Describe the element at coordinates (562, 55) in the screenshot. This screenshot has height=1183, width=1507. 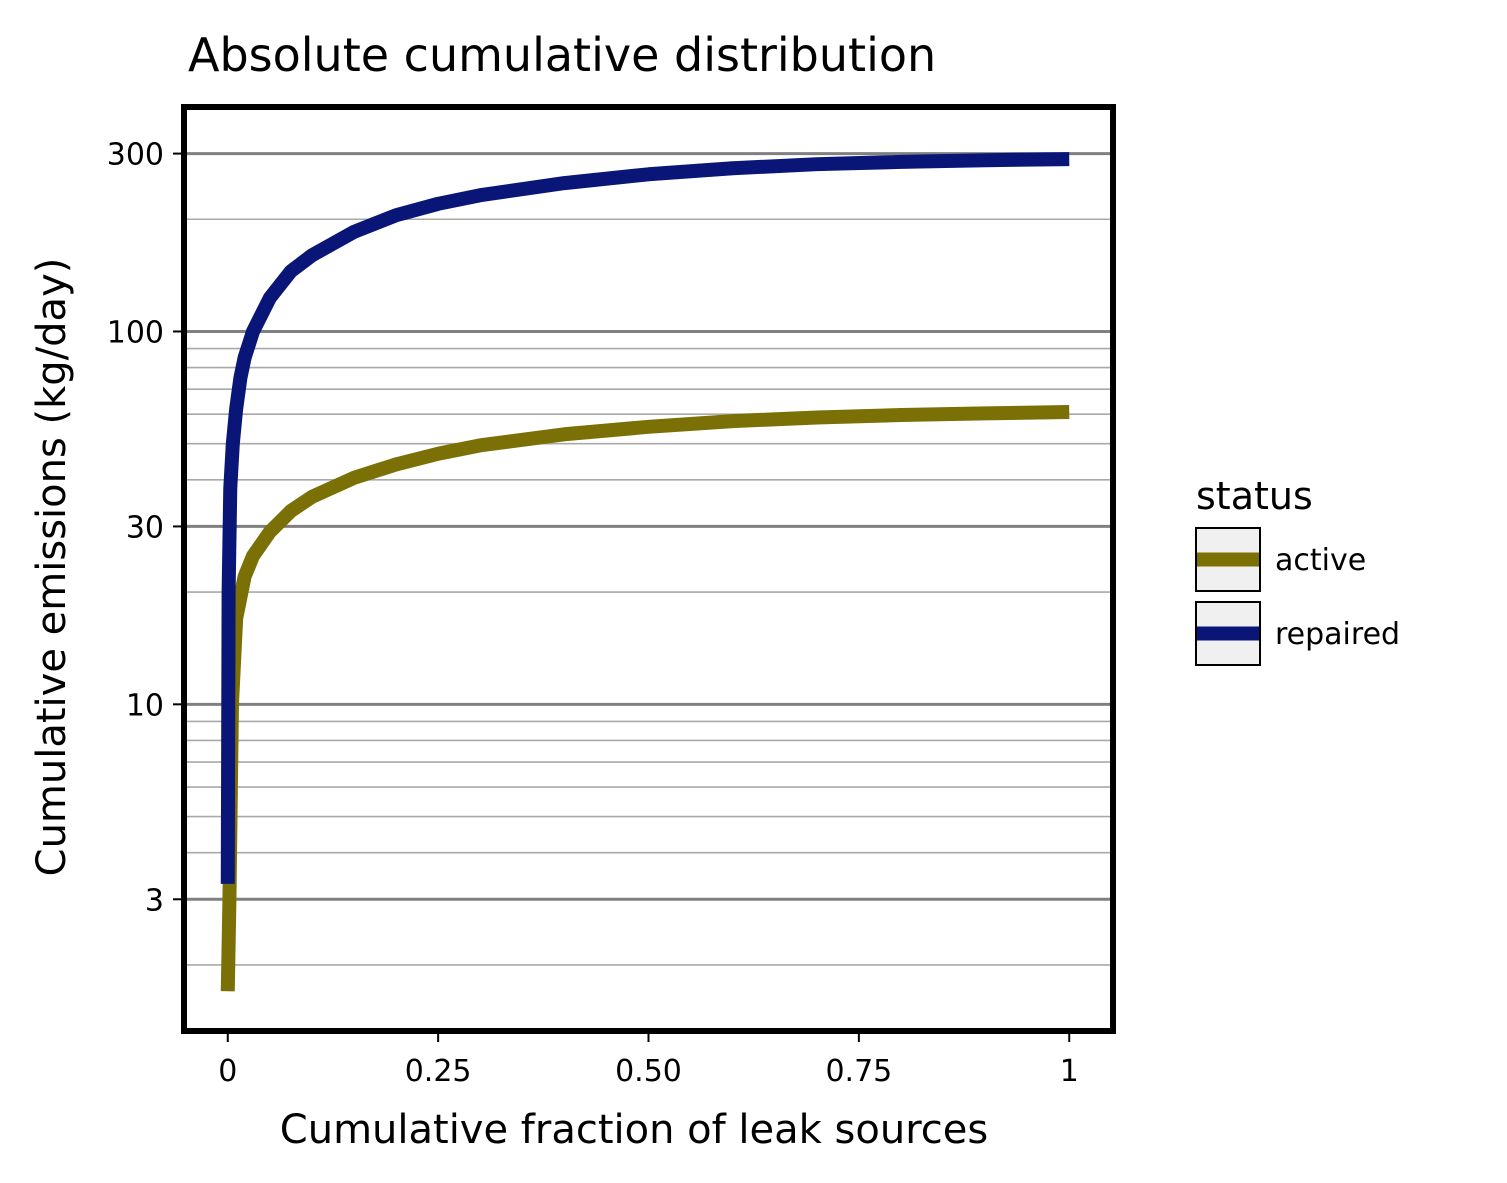
I see `chart-title: Absolute cumulative distribution` at that location.